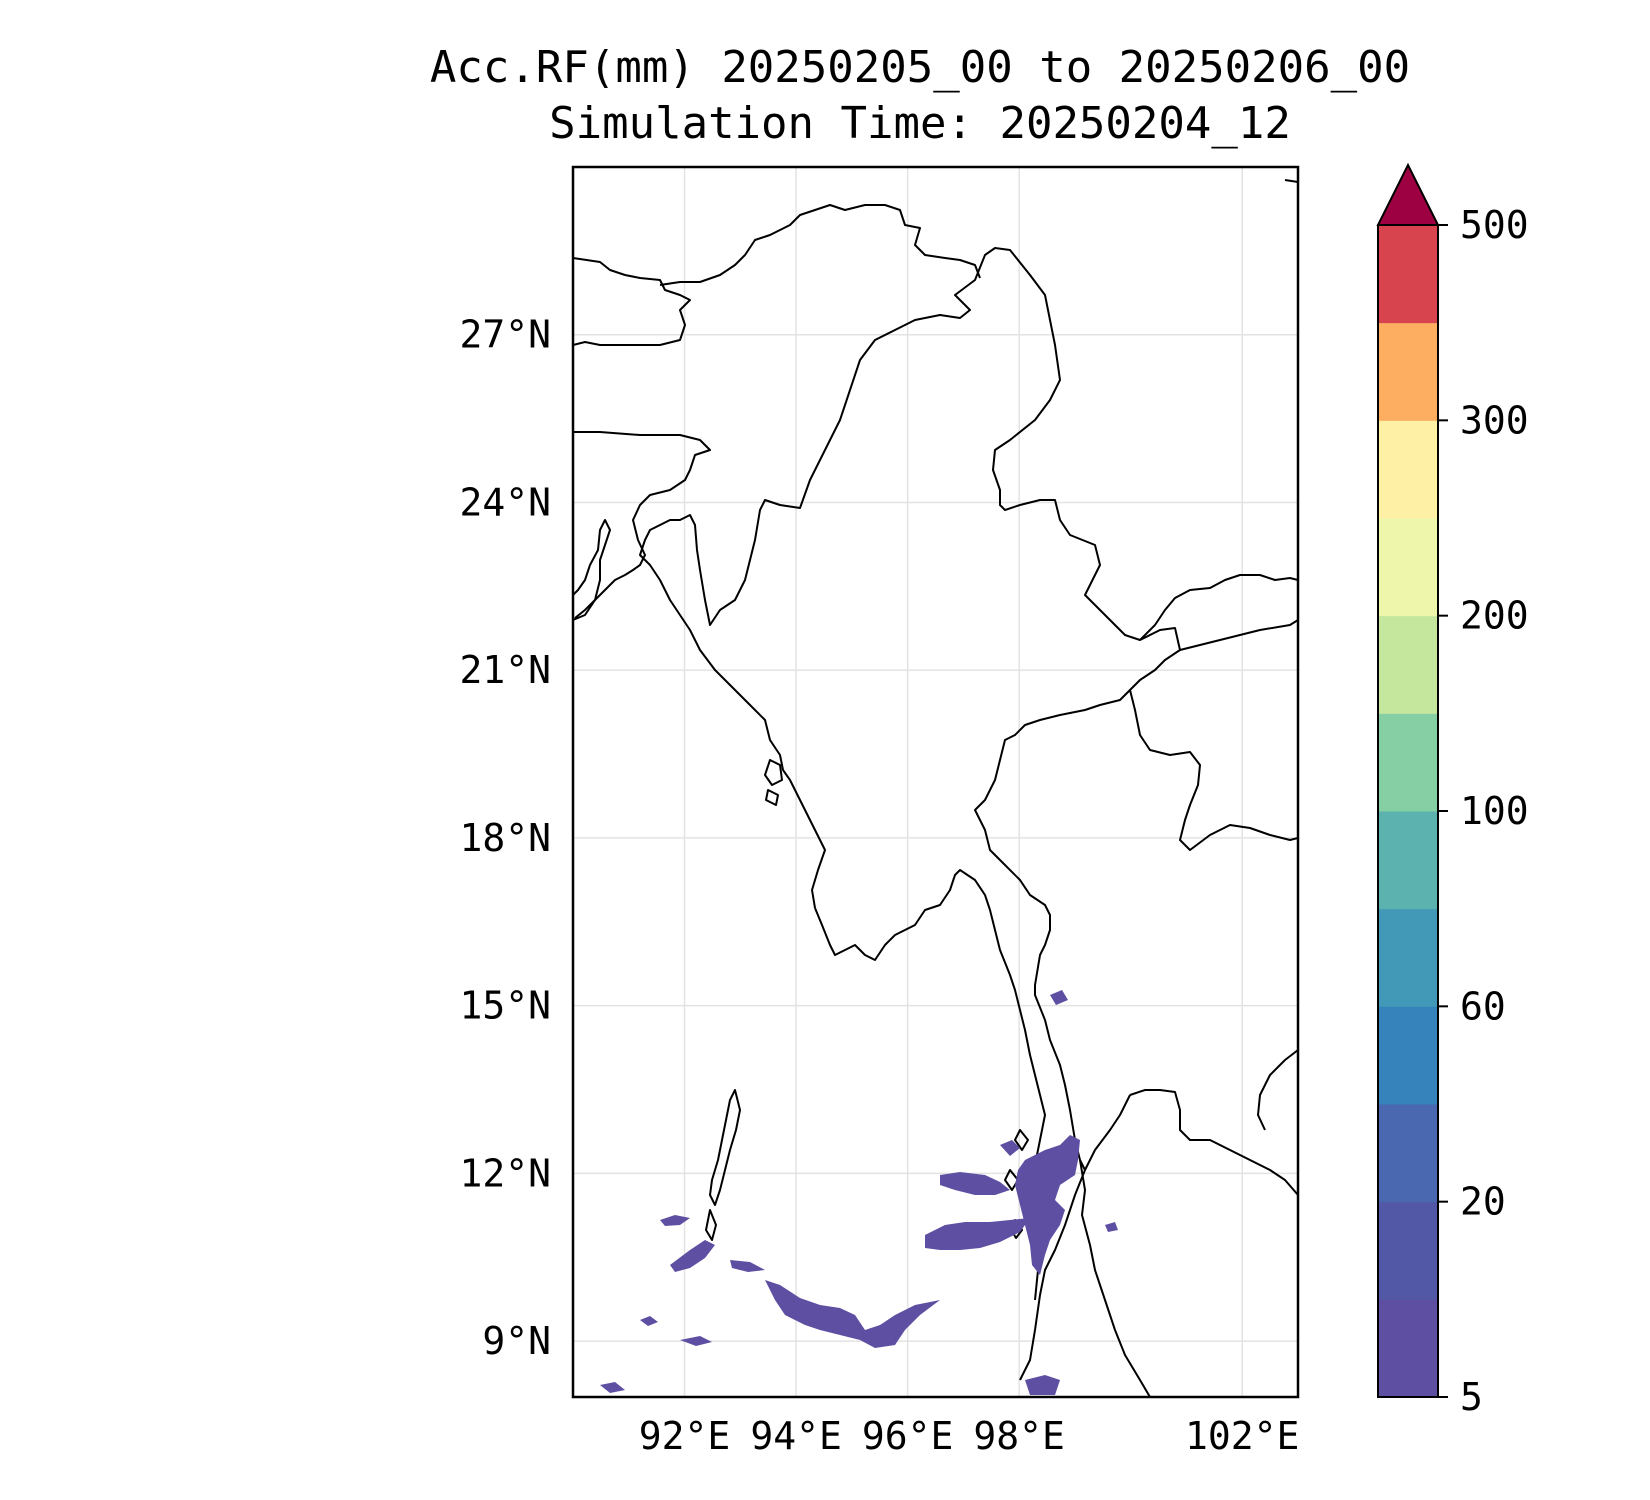 The height and width of the screenshot is (1500, 1650). Describe the element at coordinates (1483, 1006) in the screenshot. I see `colorbar-tick-label: 60` at that location.